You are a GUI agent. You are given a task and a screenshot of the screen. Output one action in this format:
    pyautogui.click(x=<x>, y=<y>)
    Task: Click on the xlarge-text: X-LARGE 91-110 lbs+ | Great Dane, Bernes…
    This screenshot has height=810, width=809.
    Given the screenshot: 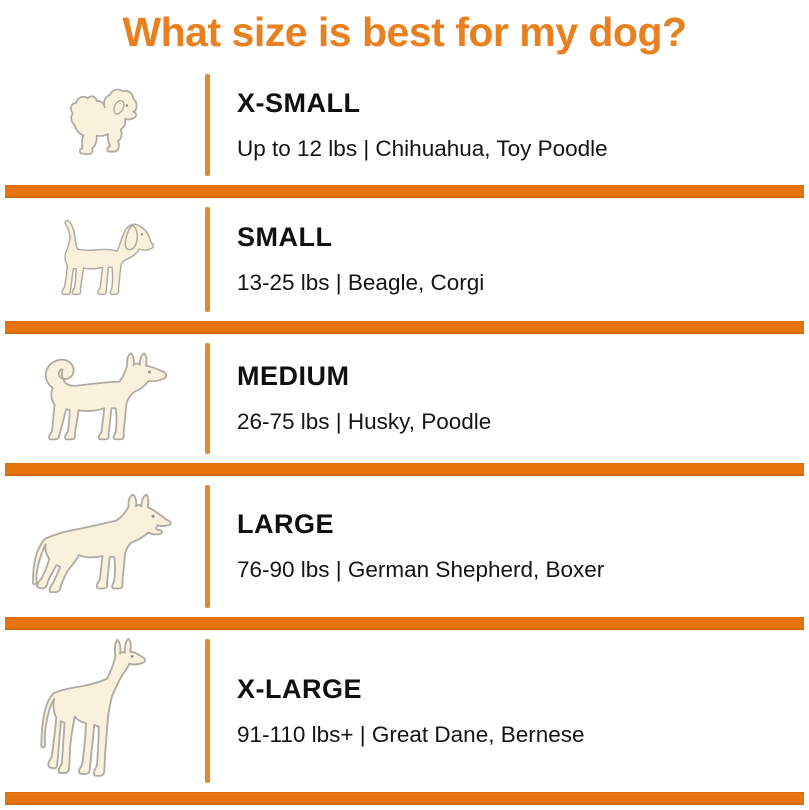 What is the action you would take?
    pyautogui.click(x=397, y=710)
    